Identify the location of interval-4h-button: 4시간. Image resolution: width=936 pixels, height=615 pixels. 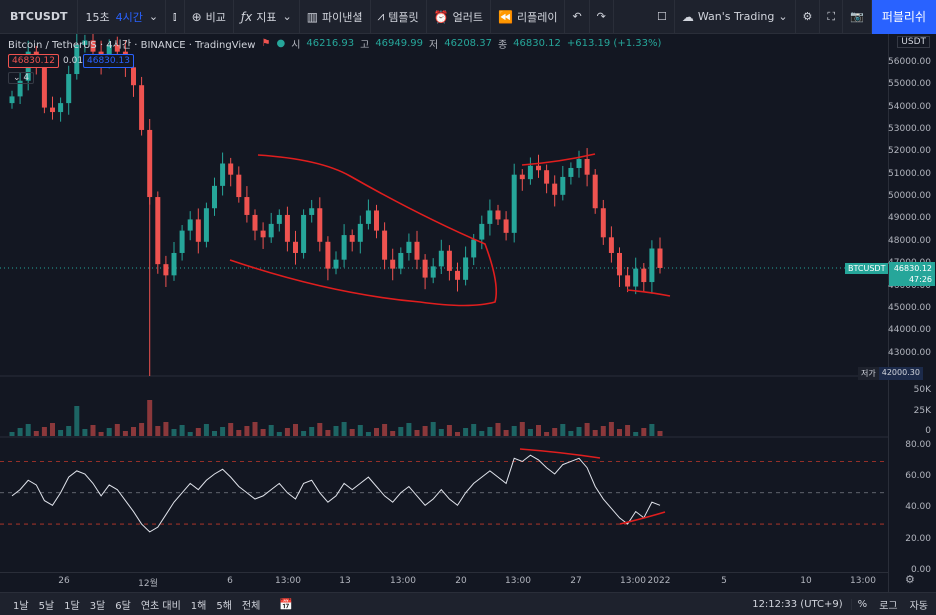
(129, 17).